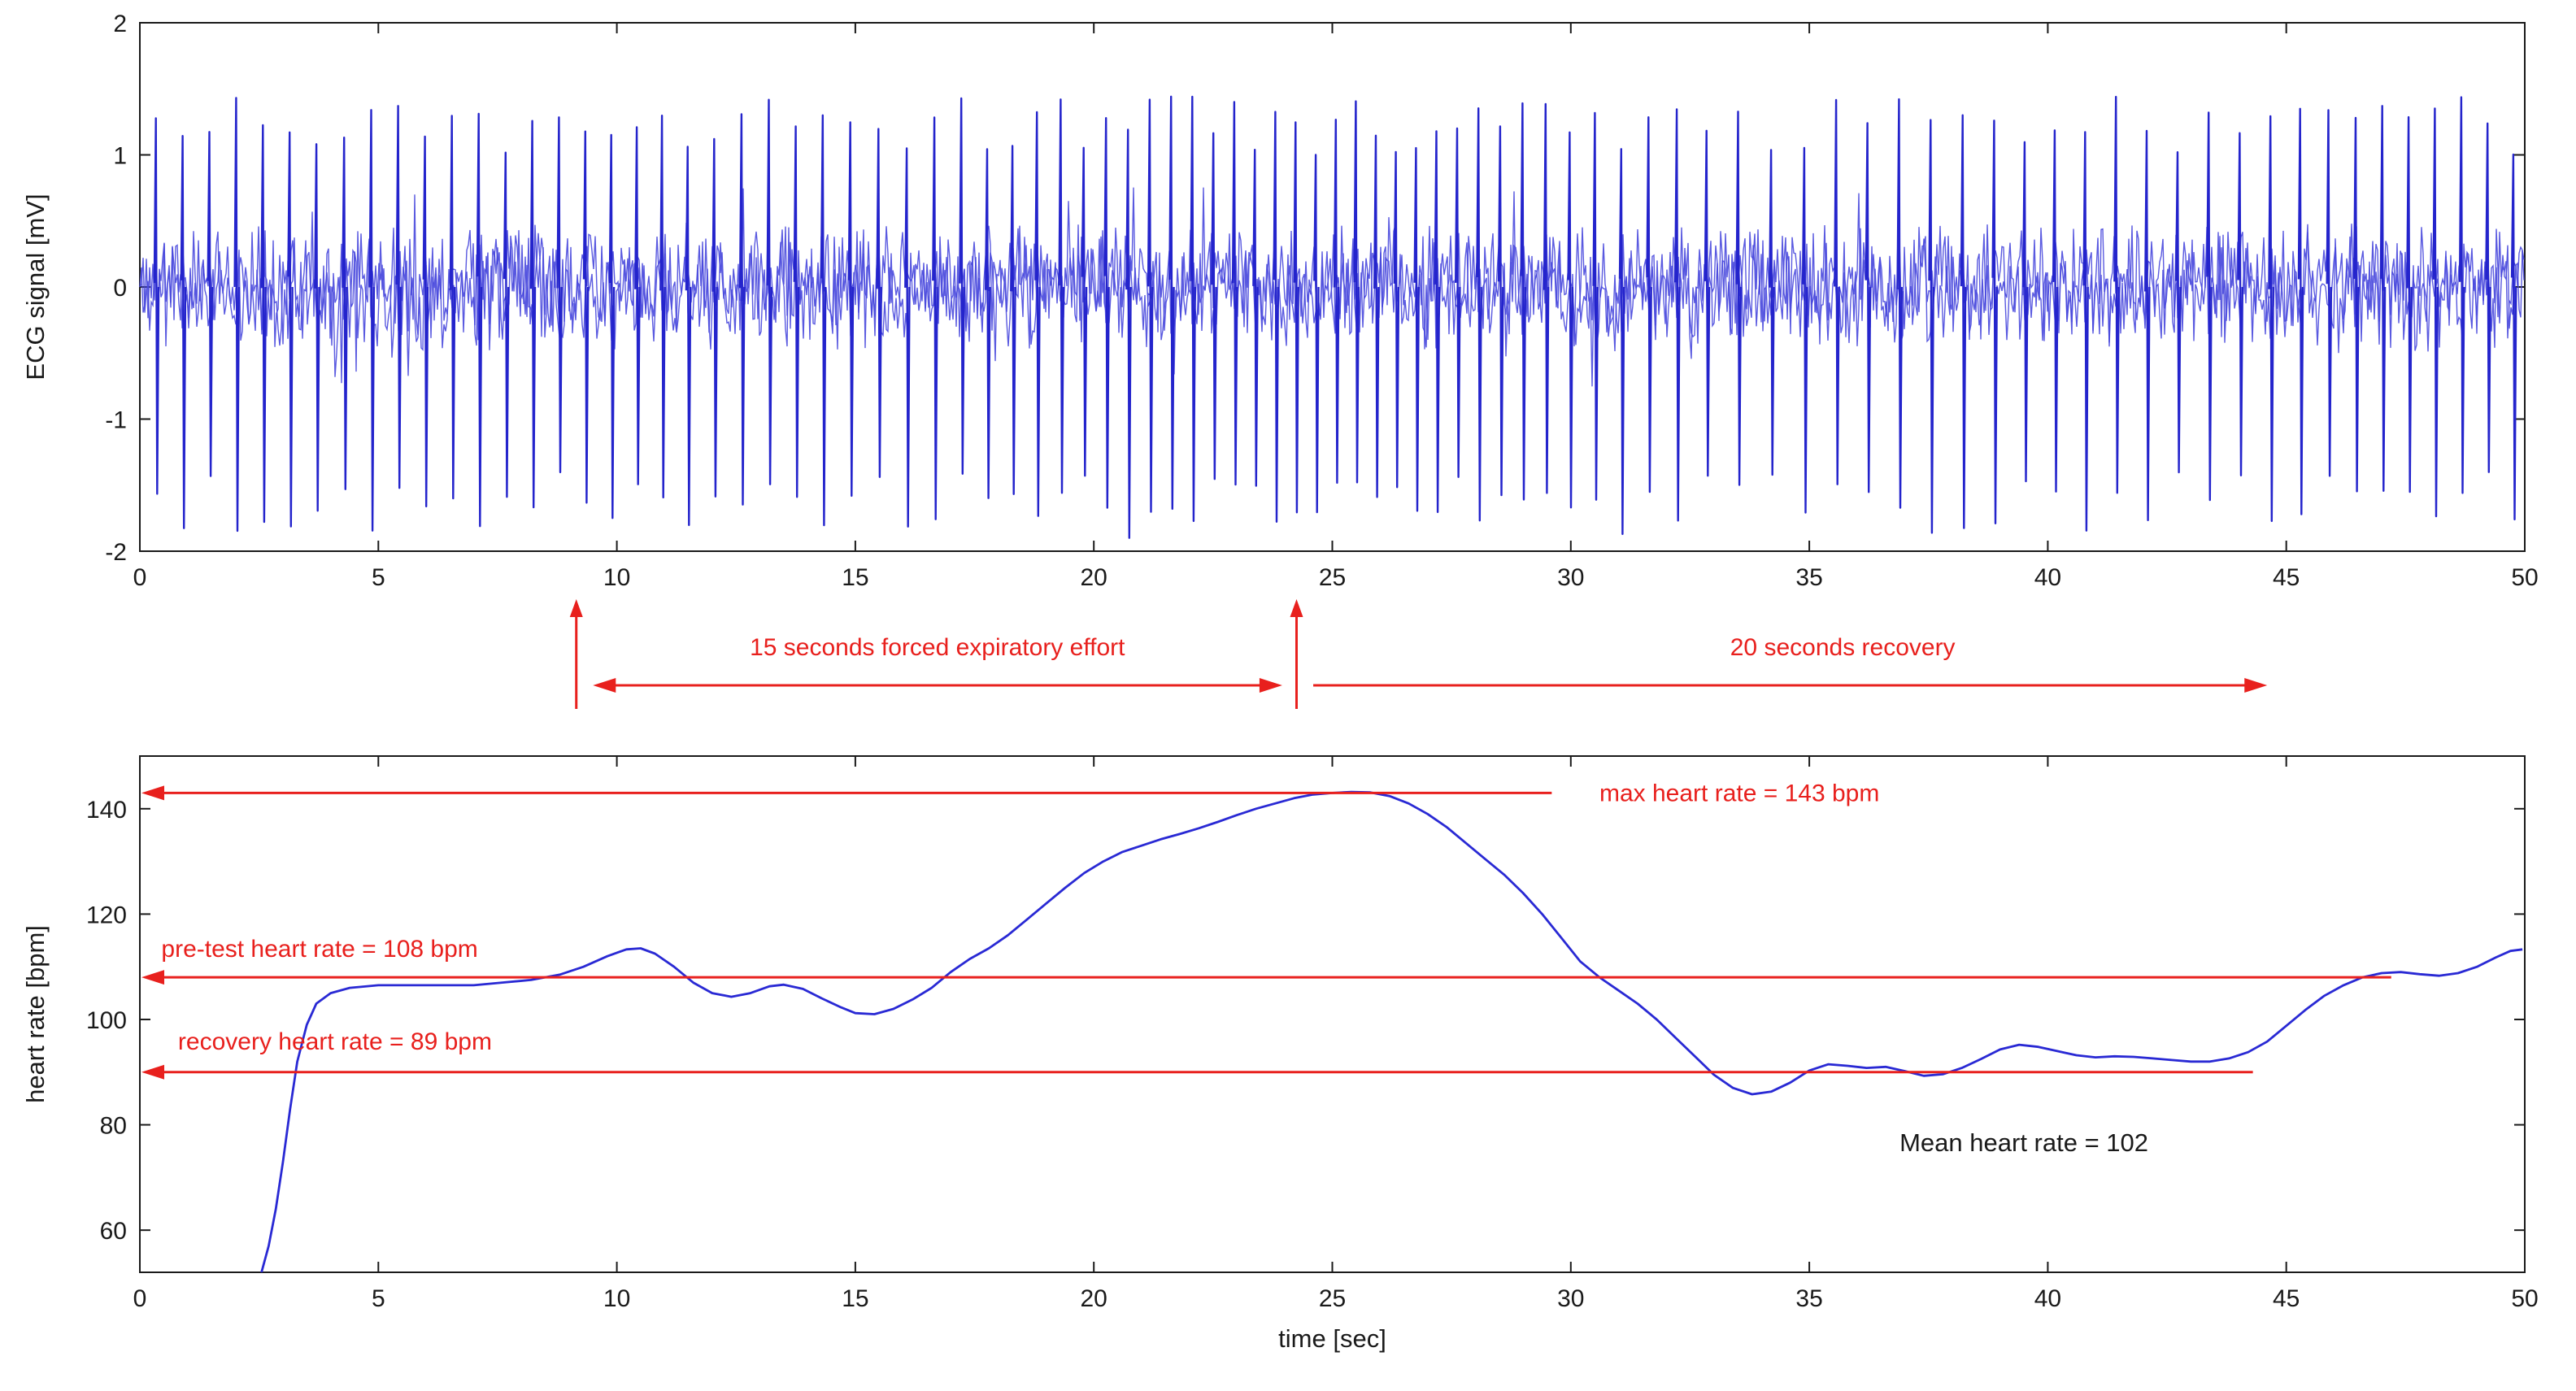 The width and height of the screenshot is (2576, 1391). What do you see at coordinates (120, 24) in the screenshot?
I see `y-tick-label: 2` at bounding box center [120, 24].